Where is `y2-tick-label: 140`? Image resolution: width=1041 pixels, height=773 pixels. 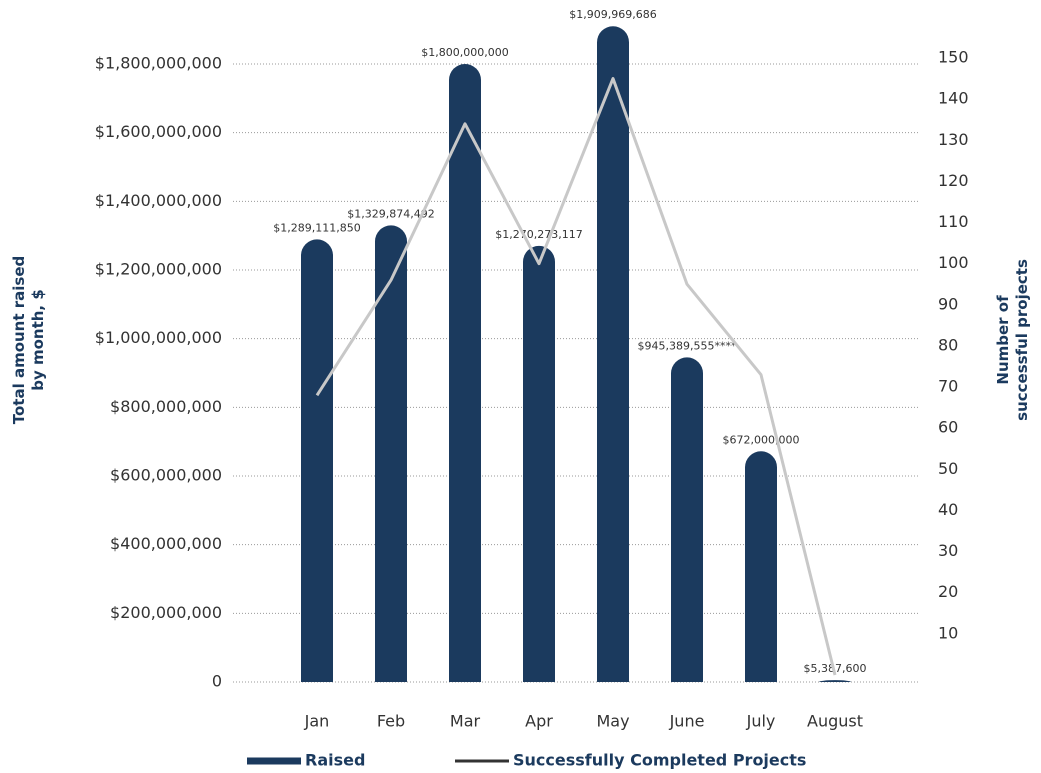
y2-tick-label: 140 is located at coordinates (953, 98).